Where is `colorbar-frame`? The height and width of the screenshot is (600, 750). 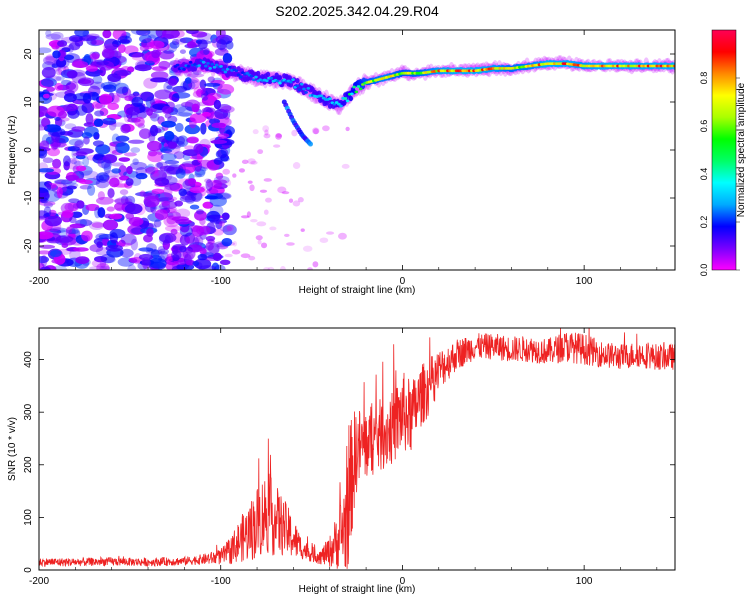 colorbar-frame is located at coordinates (724, 150).